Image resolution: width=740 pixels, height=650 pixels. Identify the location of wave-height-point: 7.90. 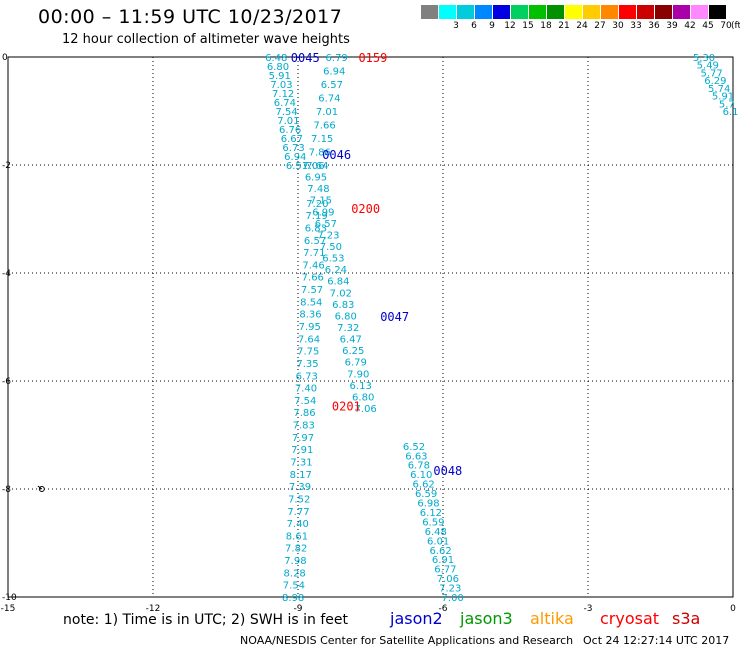
(358, 374).